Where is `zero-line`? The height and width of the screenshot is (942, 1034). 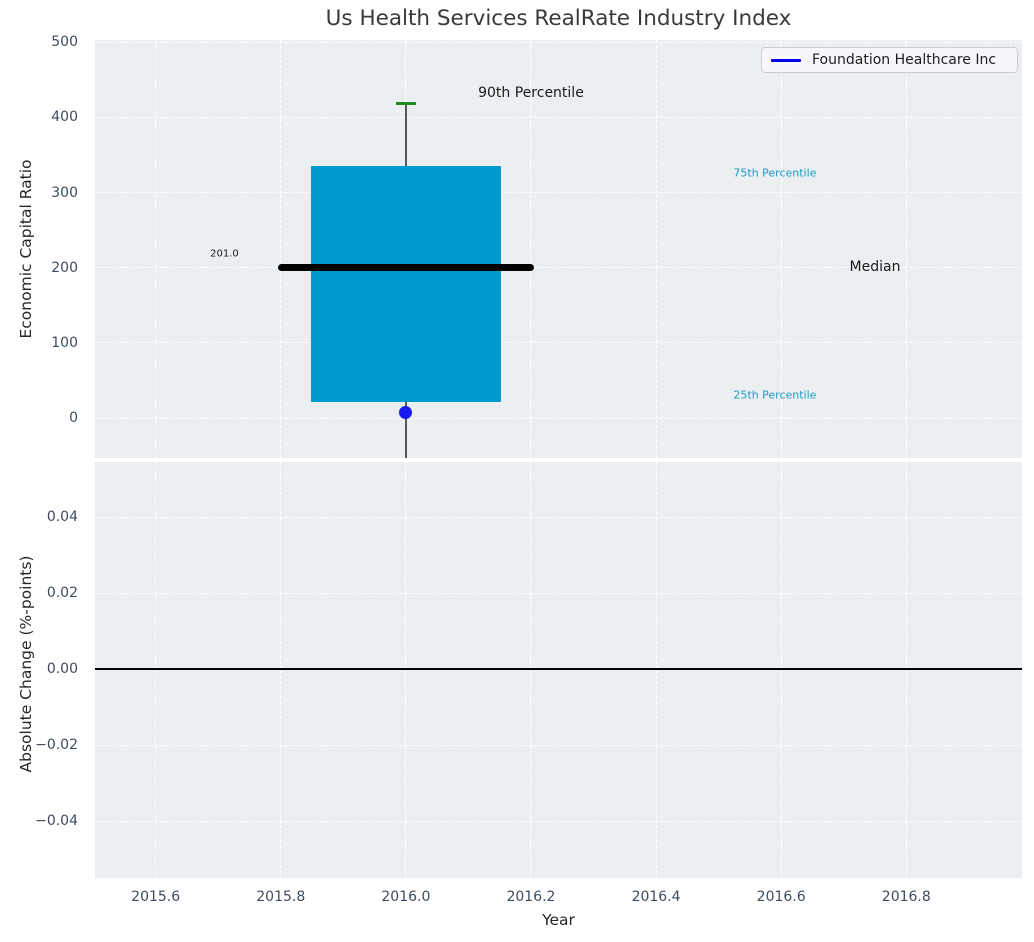
zero-line is located at coordinates (558, 669).